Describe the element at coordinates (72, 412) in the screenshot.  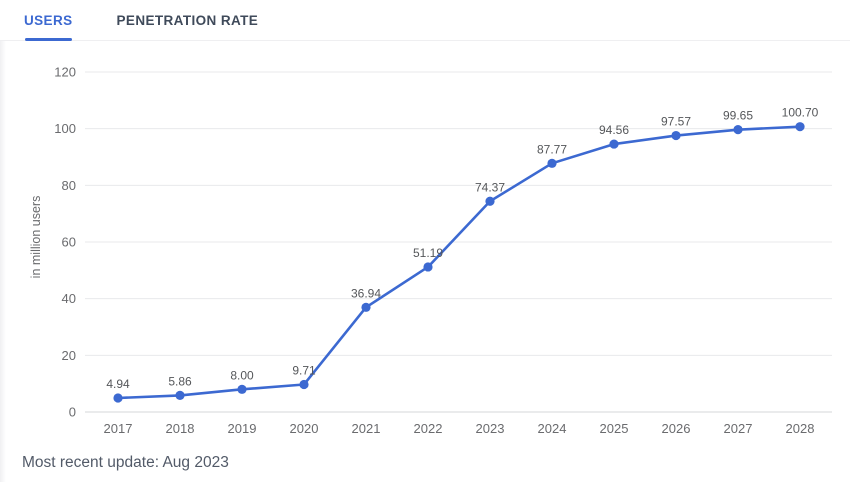
I see `y-tick-0: 0` at that location.